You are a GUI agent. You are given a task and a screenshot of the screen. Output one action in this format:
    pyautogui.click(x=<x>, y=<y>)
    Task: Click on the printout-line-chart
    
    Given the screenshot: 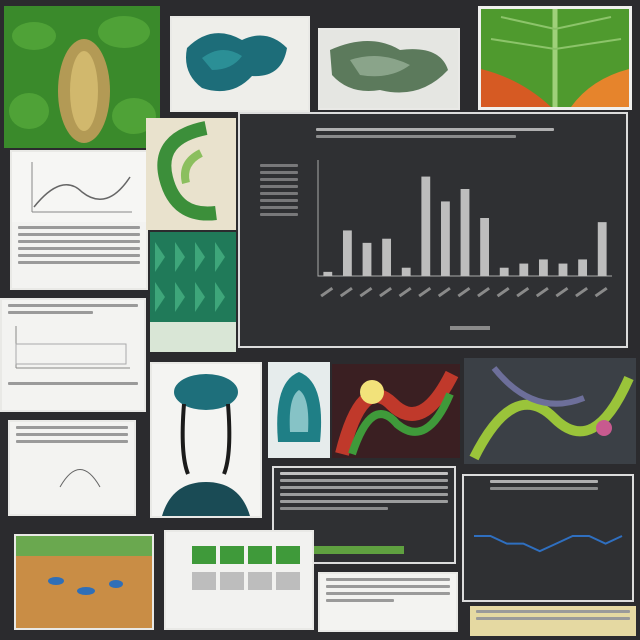 What is the action you would take?
    pyautogui.click(x=79, y=187)
    